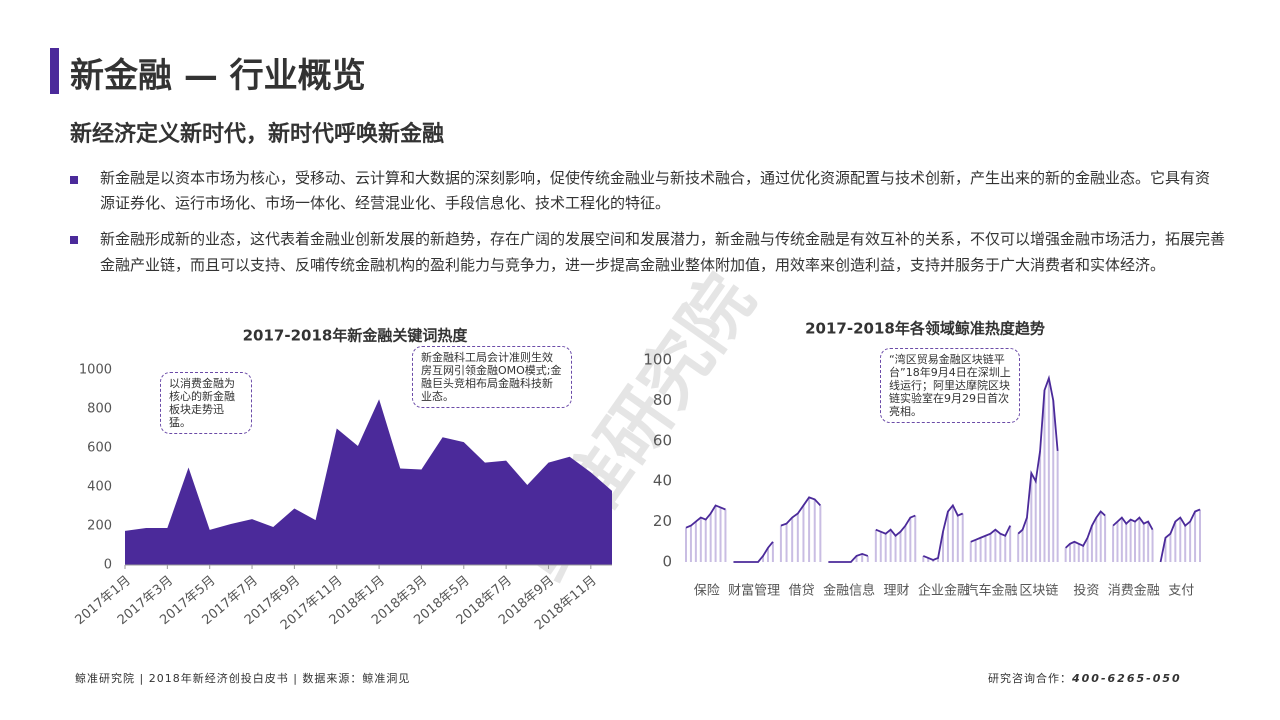 This screenshot has height=720, width=1280. I want to click on x-tick-label: 区块链, so click(1038, 591).